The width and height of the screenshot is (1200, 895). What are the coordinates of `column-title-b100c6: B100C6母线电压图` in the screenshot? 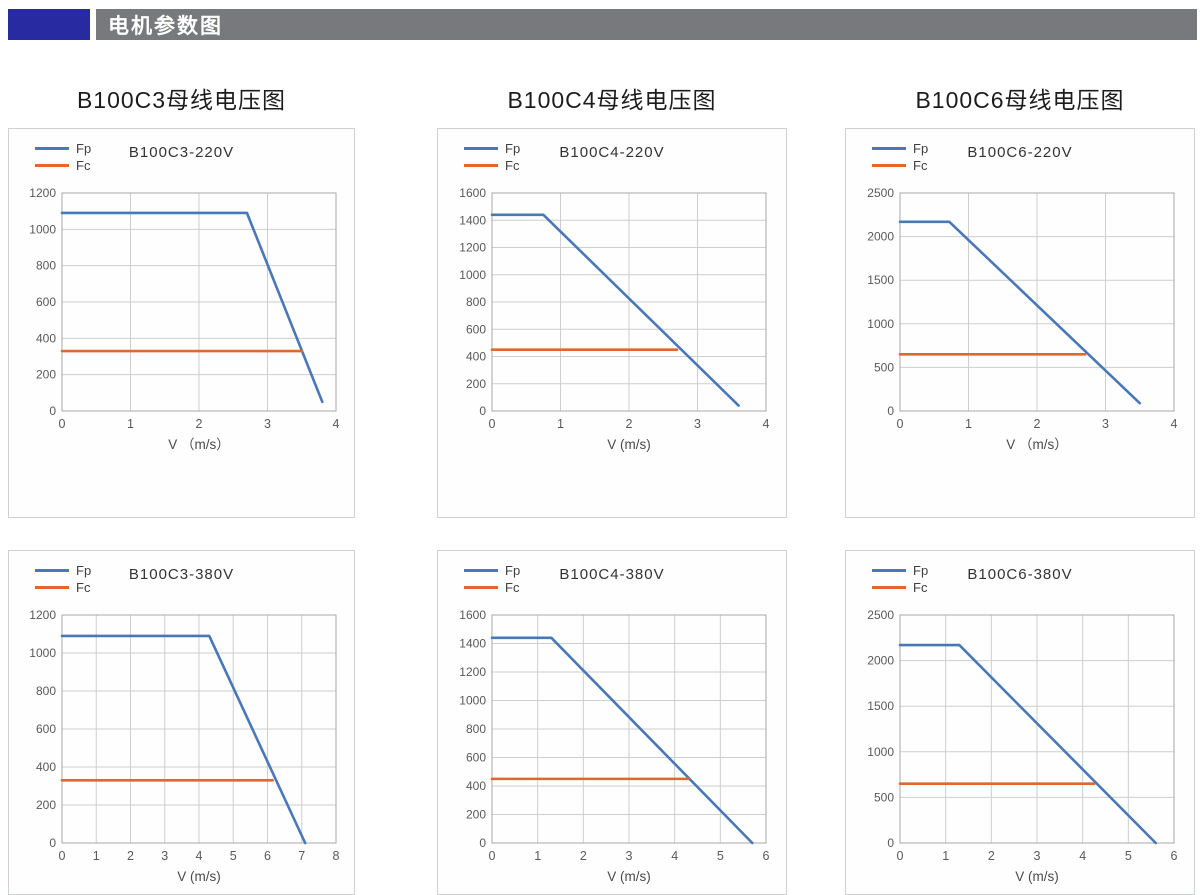 It's located at (1020, 100).